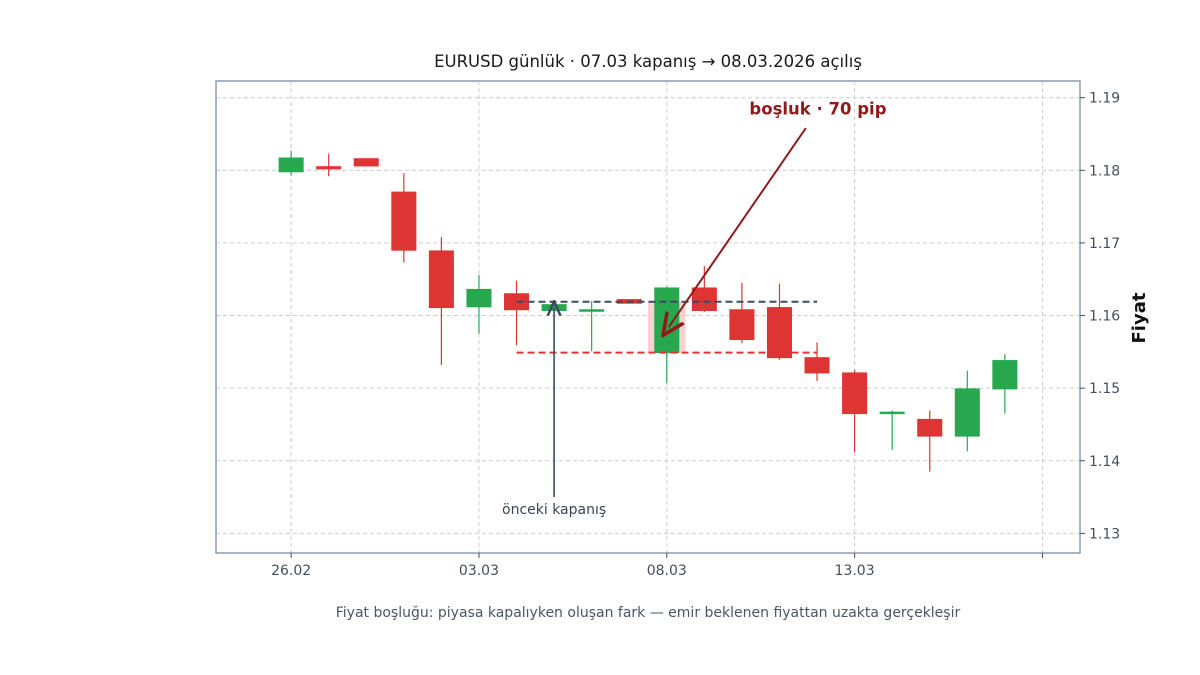  I want to click on prev-close-annotation: önceki kapanış, so click(554, 510).